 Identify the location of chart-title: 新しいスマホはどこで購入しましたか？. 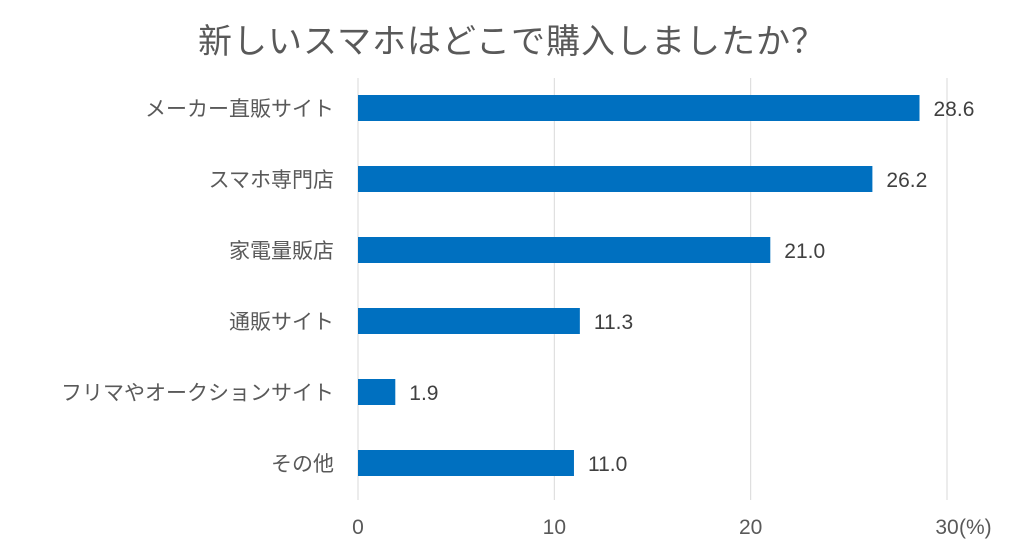
(512, 42).